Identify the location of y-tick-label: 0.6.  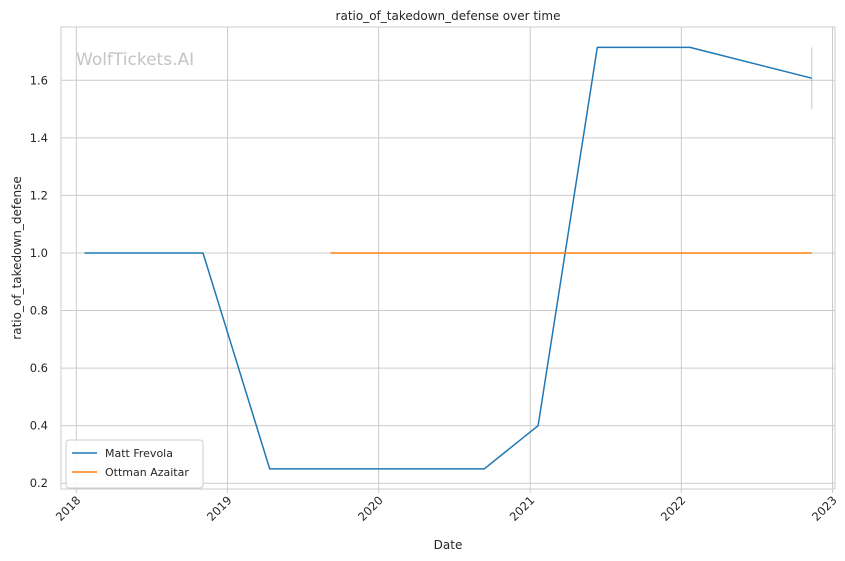
(39, 368).